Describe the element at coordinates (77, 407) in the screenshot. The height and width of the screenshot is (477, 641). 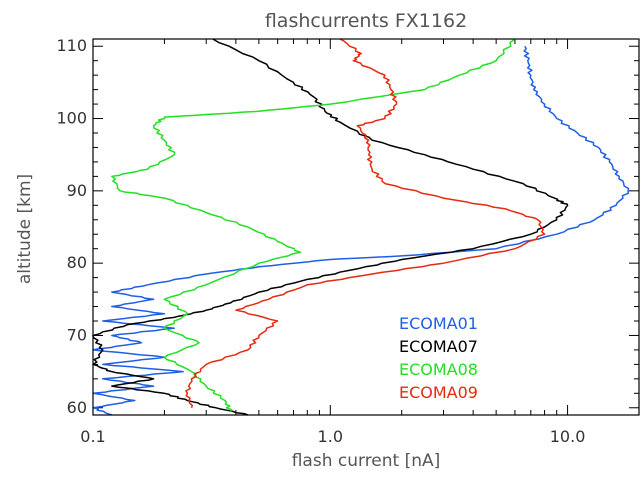
I see `y-tick-label: 60` at that location.